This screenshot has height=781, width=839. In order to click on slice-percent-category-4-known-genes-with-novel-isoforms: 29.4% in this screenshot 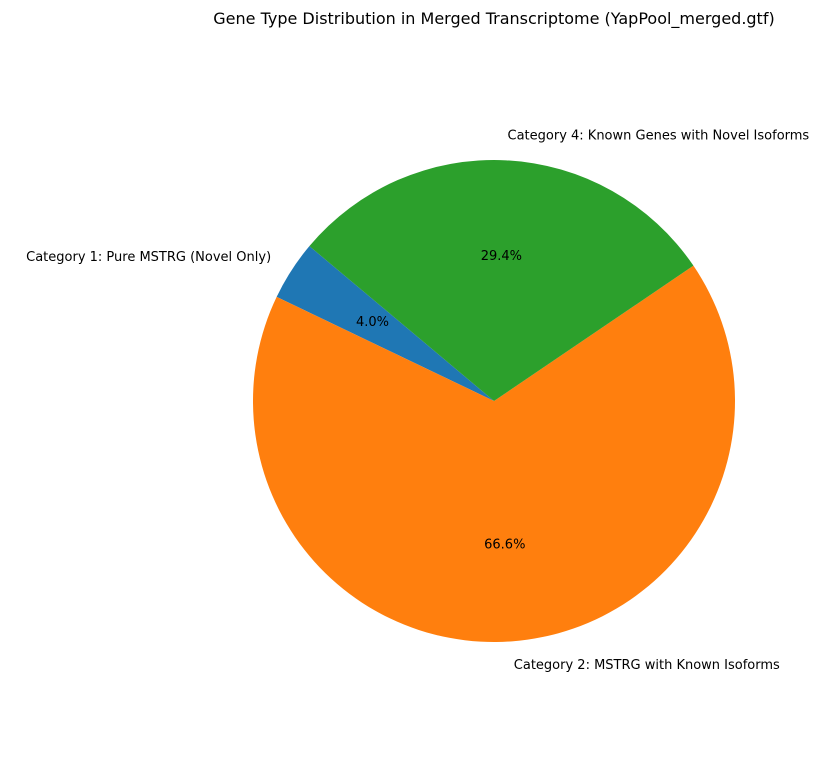, I will do `click(501, 256)`.